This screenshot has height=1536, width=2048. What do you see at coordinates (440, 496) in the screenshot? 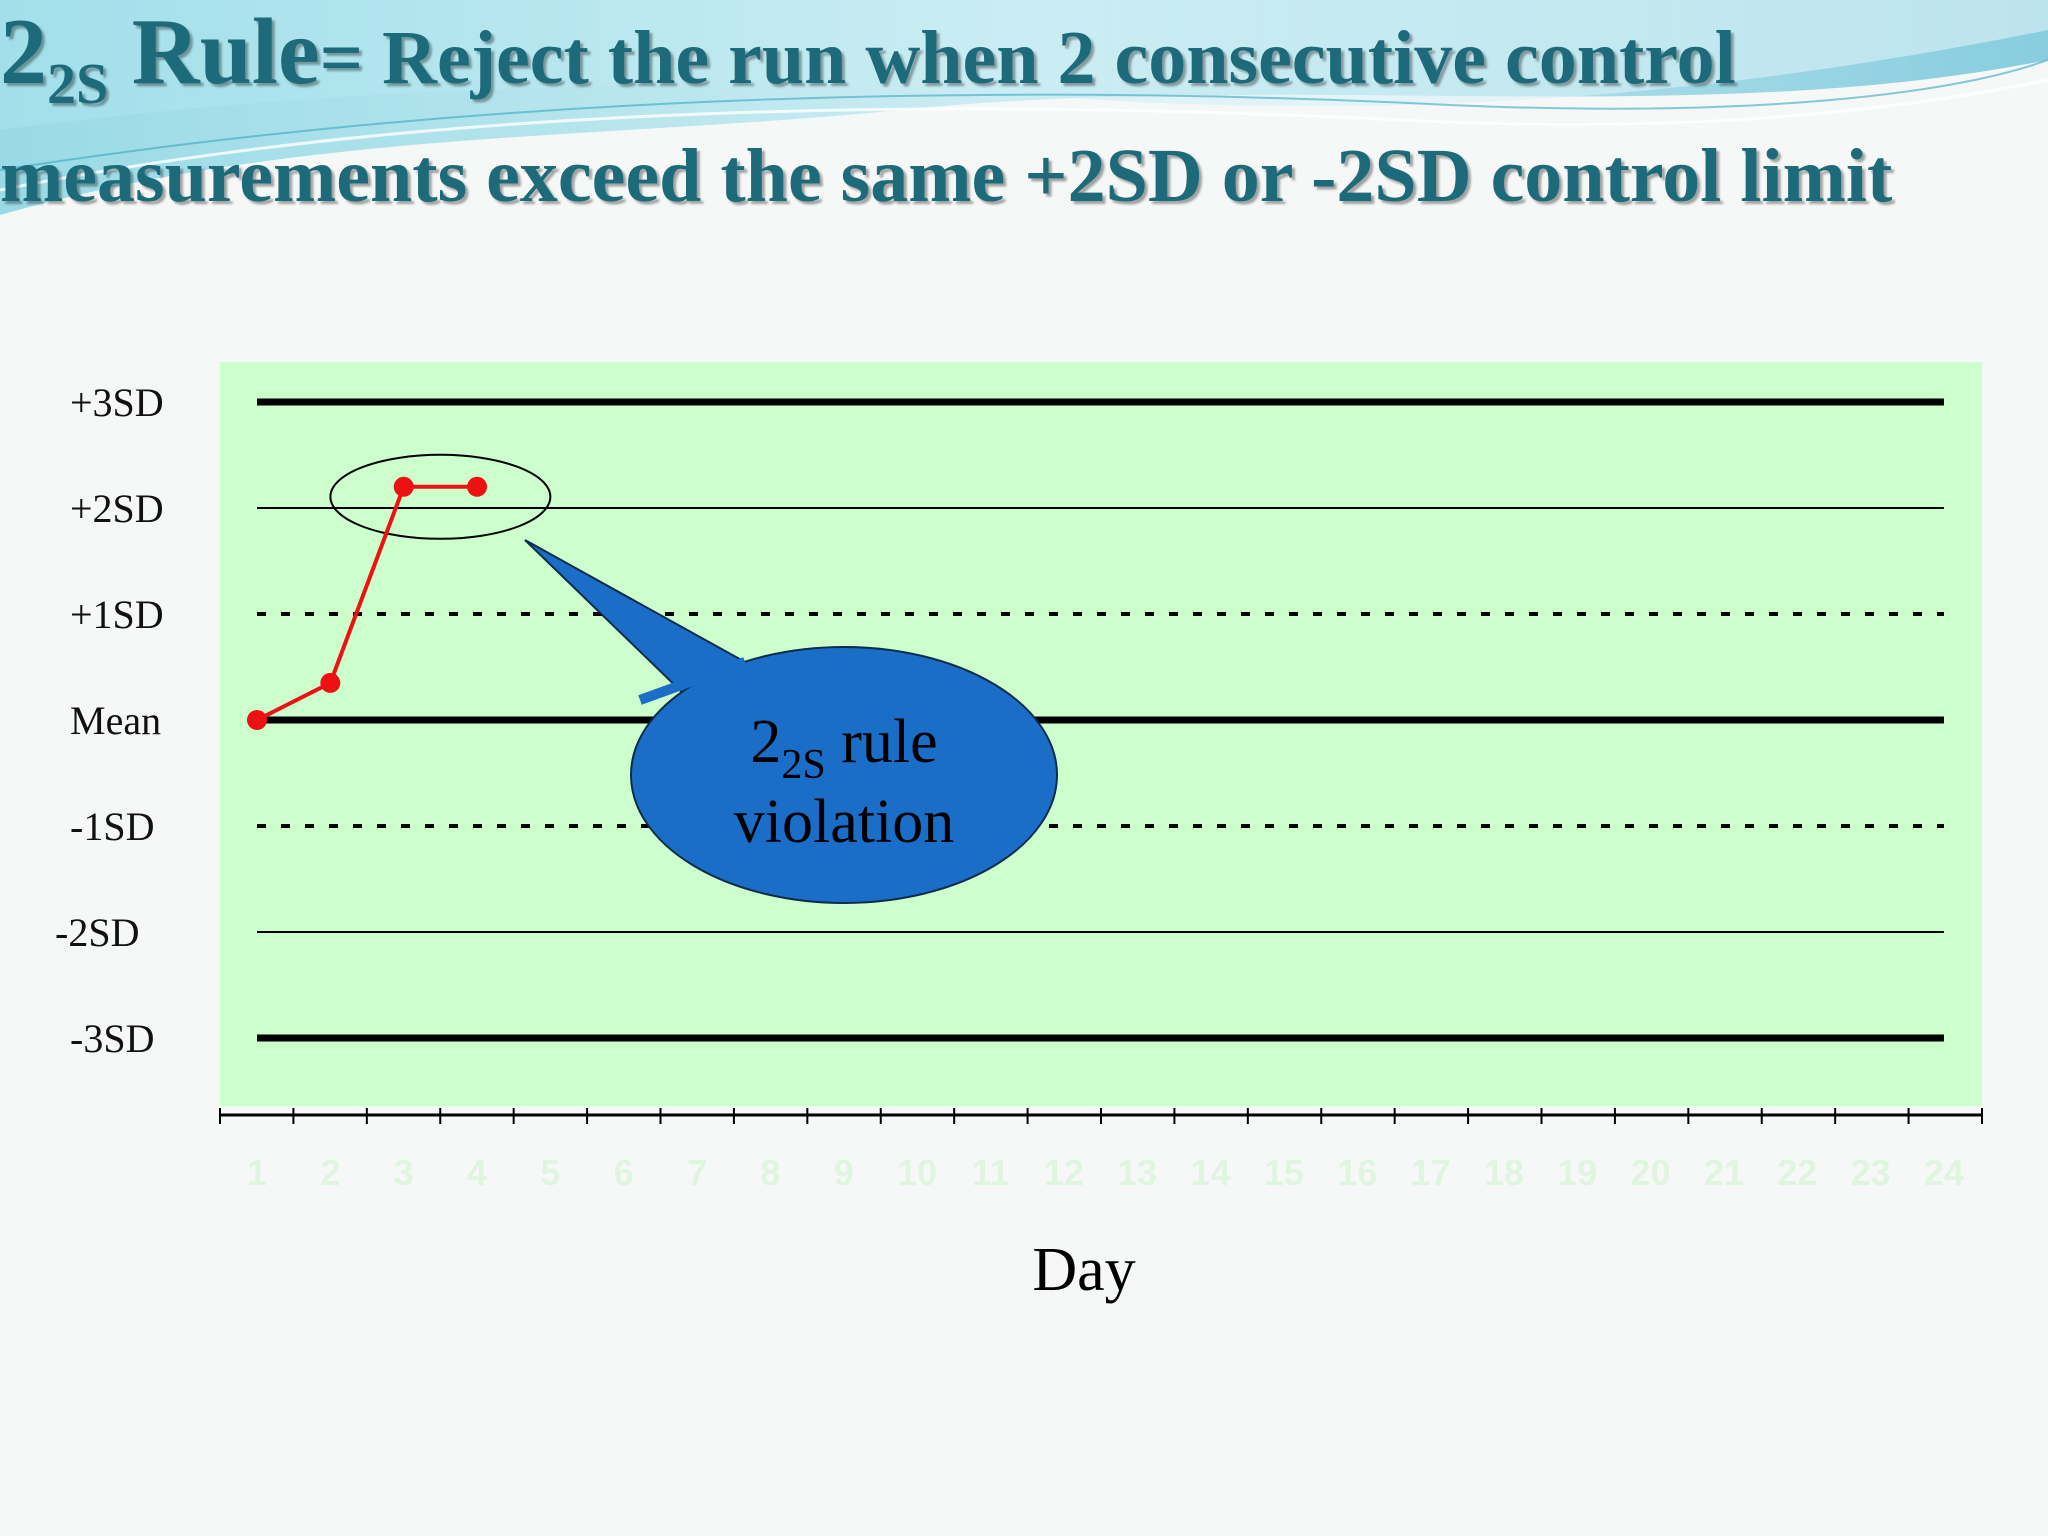
I see `violation-highlight-ellipse` at bounding box center [440, 496].